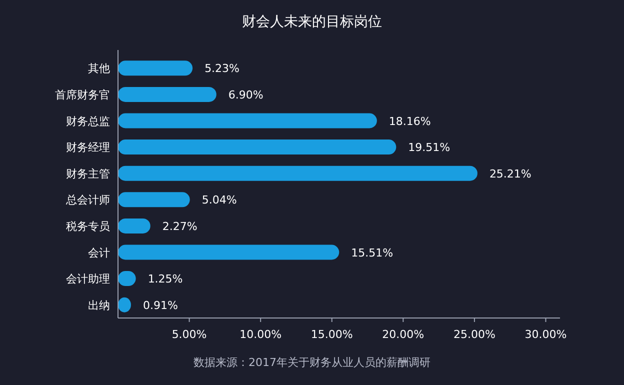 The image size is (624, 385). I want to click on data-label: 19.51%, so click(429, 147).